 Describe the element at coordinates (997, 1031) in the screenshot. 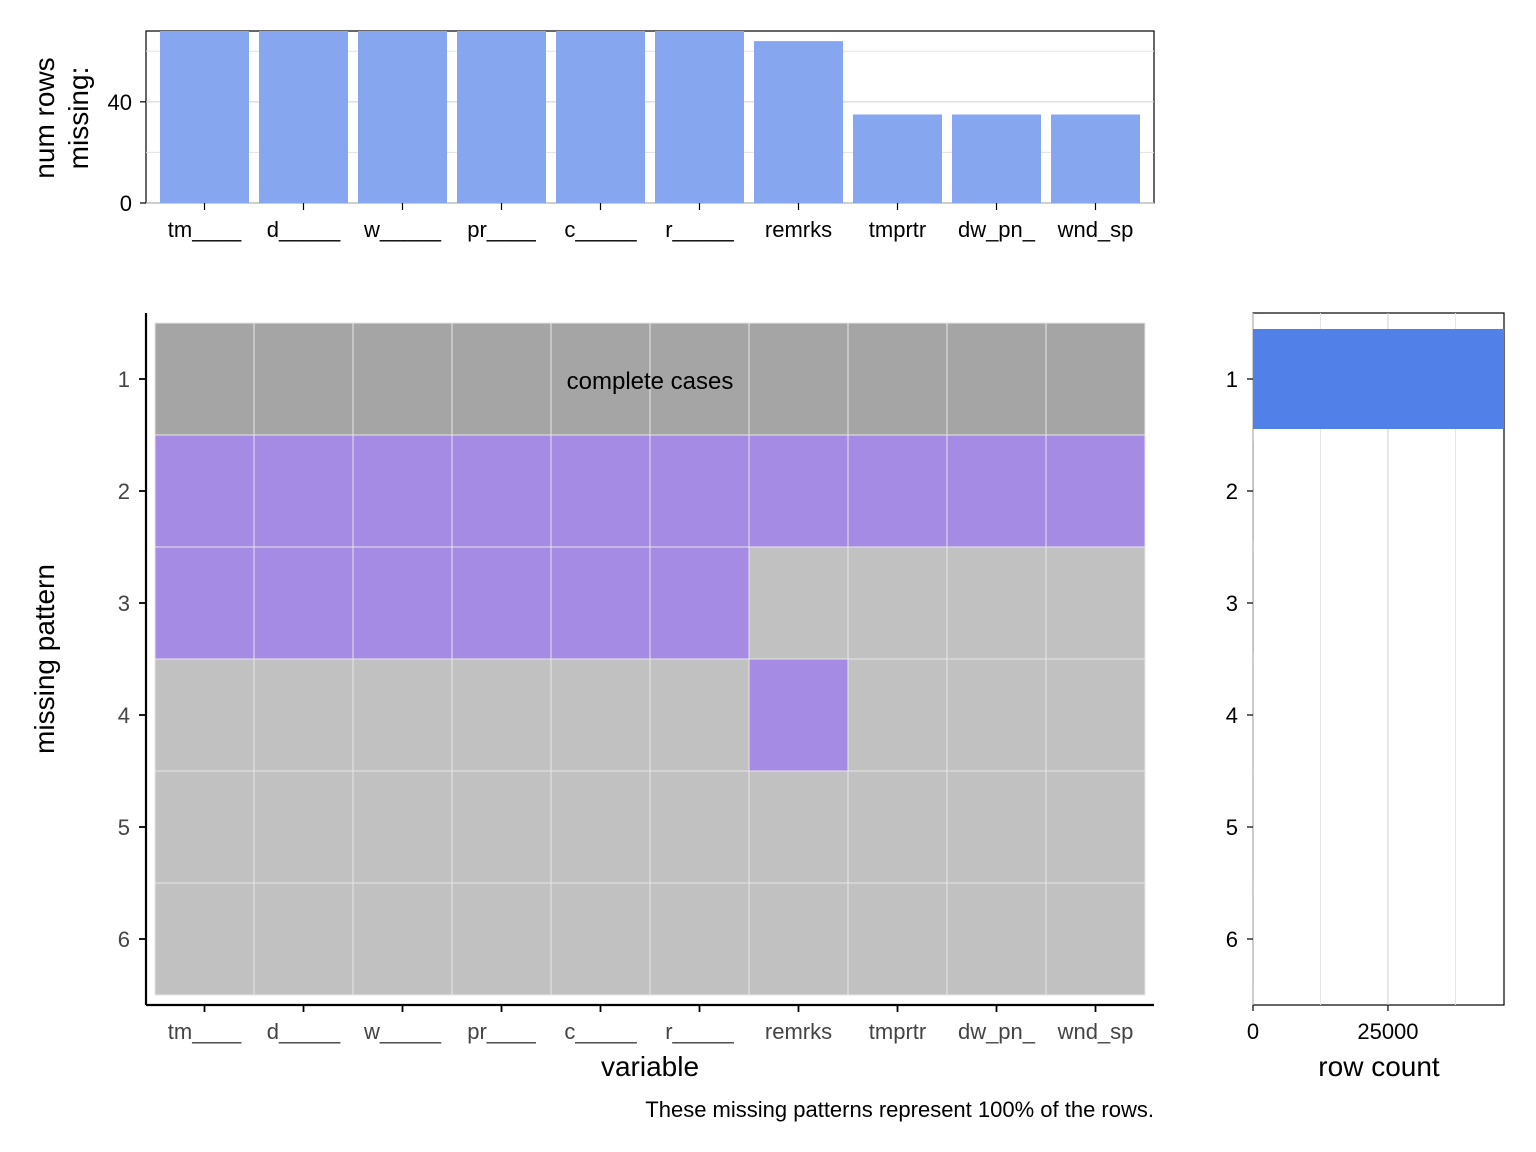

I see `heatmap-x-tick-label: dw_pn_` at that location.